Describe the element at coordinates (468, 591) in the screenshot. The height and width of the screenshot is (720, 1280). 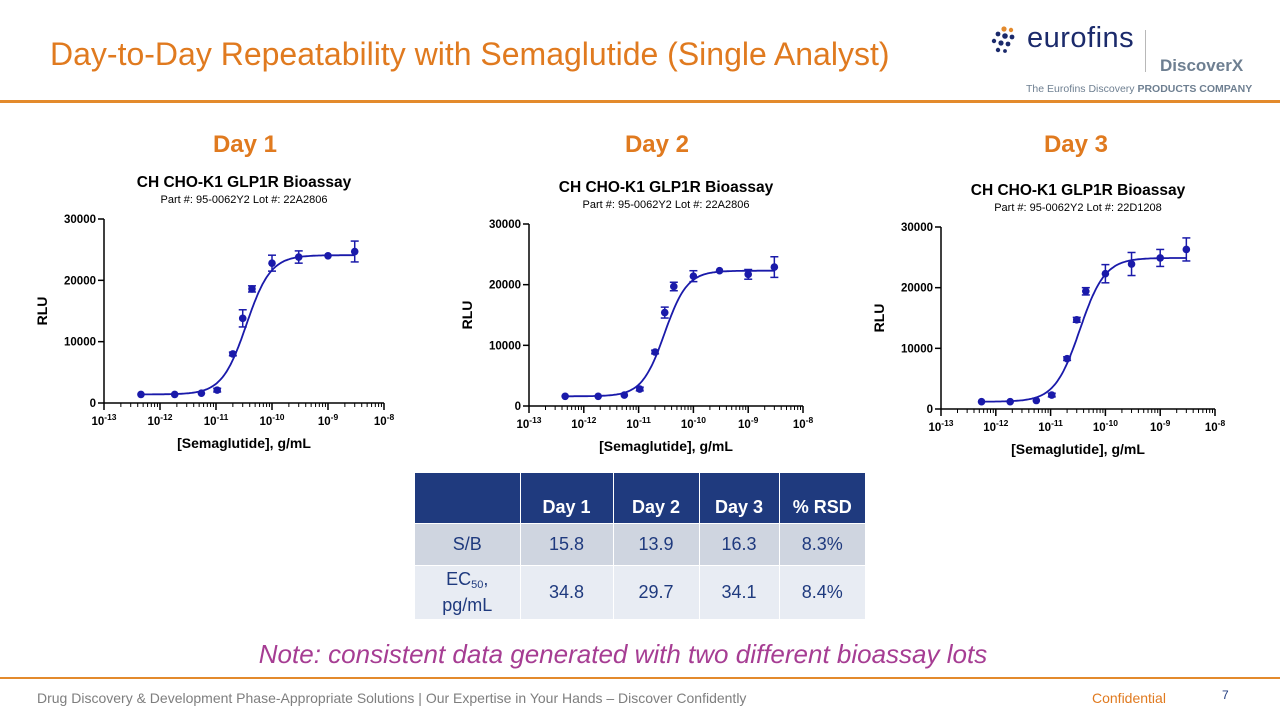
I see `table-row-label: EC50, pg/mL` at that location.